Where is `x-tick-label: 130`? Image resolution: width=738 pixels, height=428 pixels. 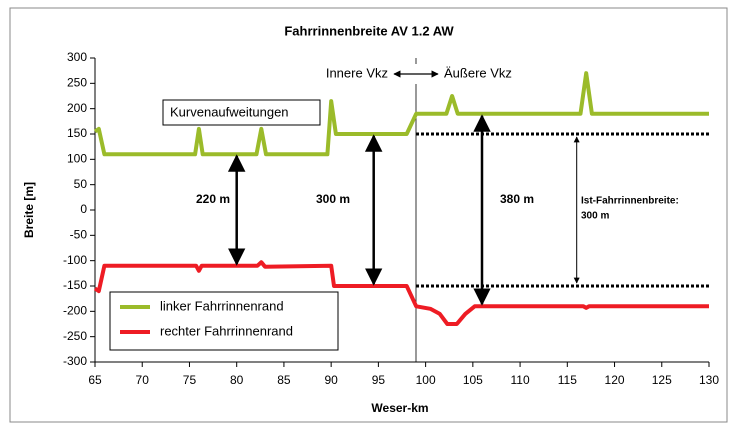
x-tick-label: 130 is located at coordinates (709, 380).